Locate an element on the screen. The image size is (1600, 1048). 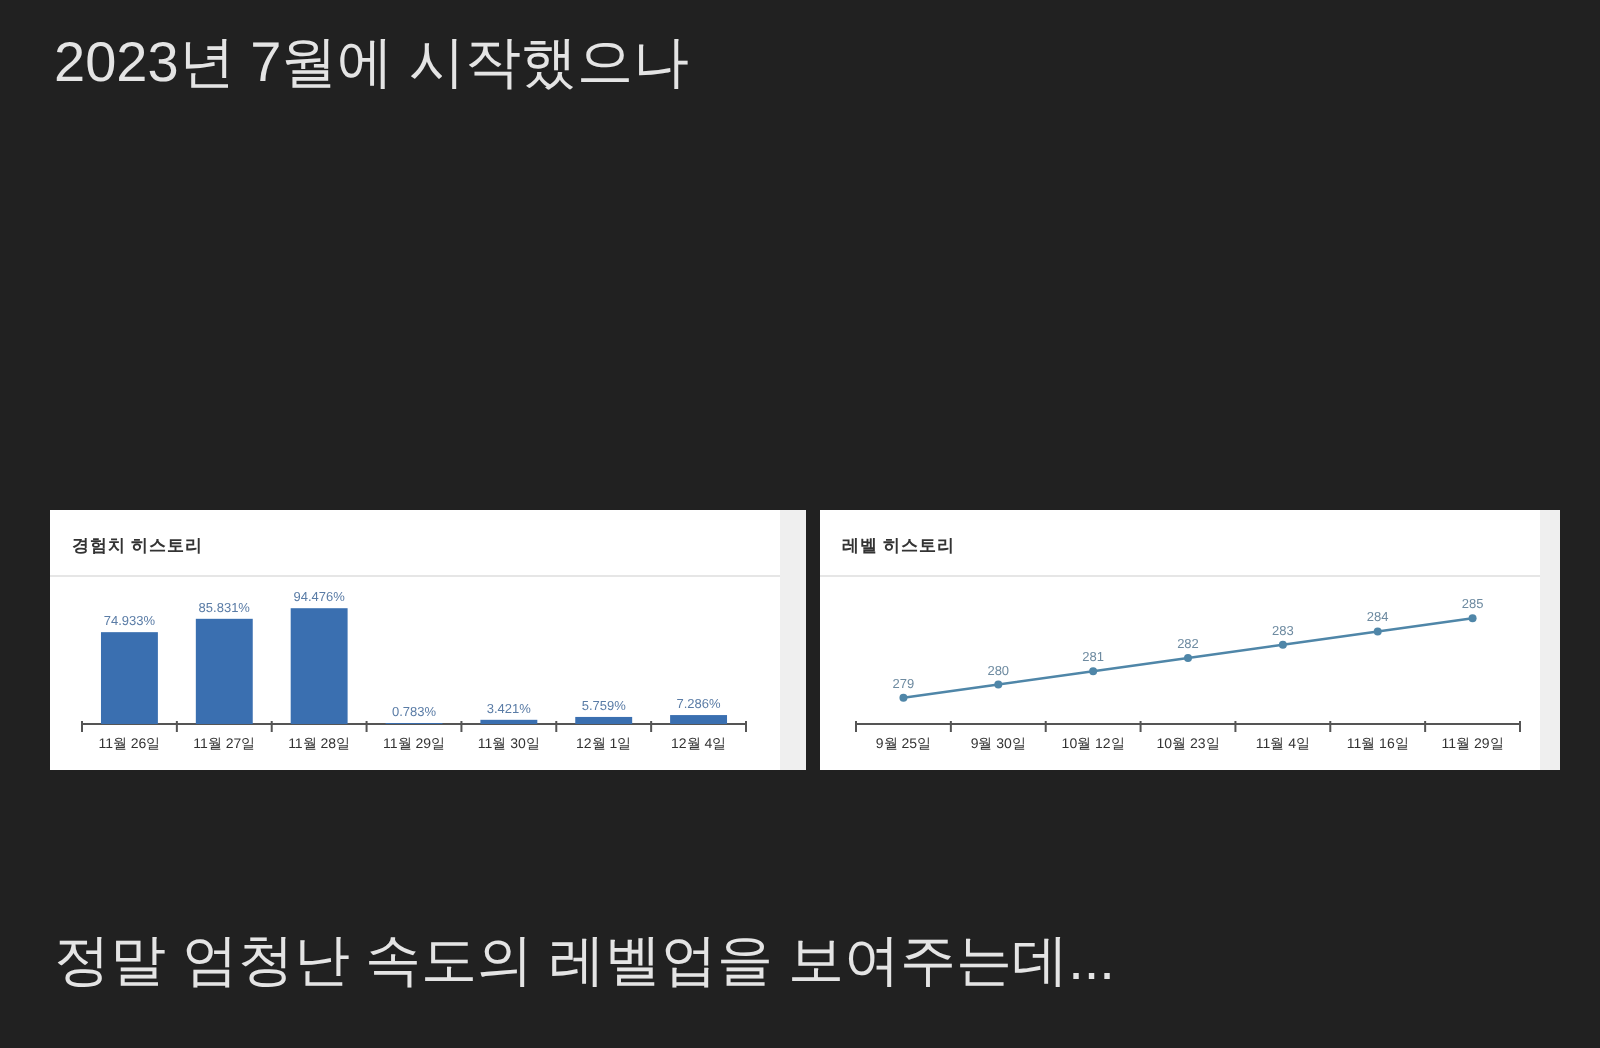
chart-title: 경험치 히스토리 is located at coordinates (137, 544).